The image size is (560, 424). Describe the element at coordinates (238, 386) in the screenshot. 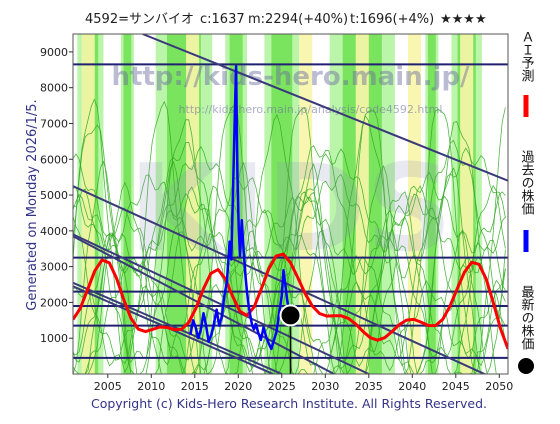

I see `x-tick-label: 2020` at that location.